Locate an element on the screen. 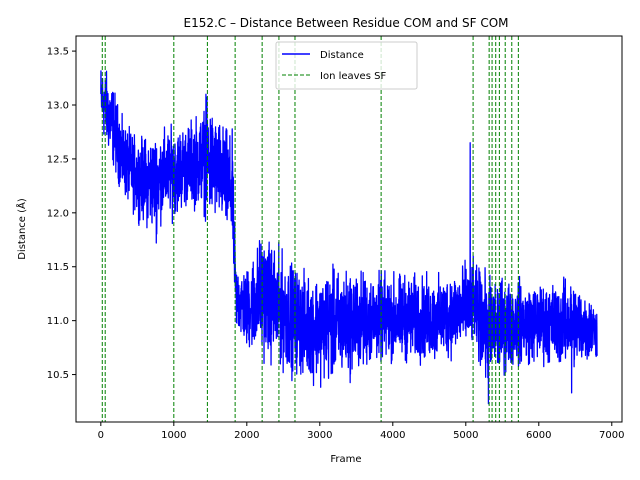 The image size is (640, 480). legend-label-distance: Distance is located at coordinates (342, 55).